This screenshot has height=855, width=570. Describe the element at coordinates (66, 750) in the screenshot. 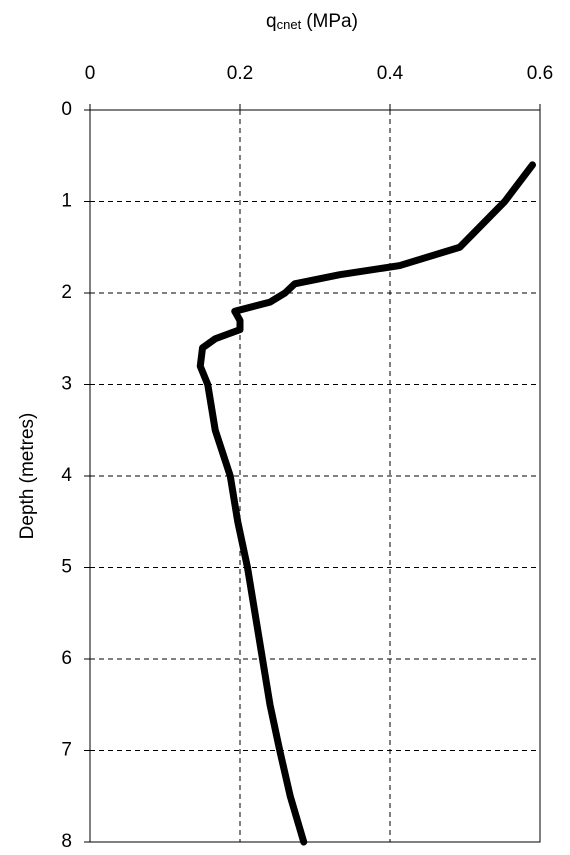

I see `y-tick-label: 7` at that location.